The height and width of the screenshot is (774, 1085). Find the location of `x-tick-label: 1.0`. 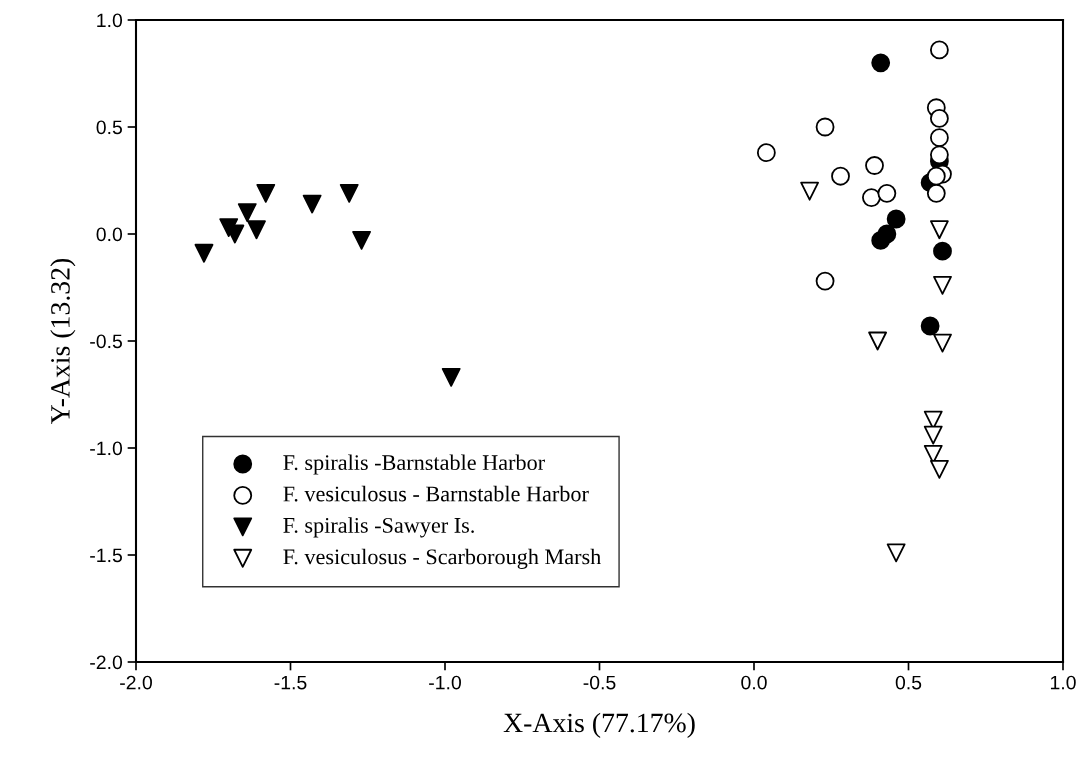

x-tick-label: 1.0 is located at coordinates (1063, 682).